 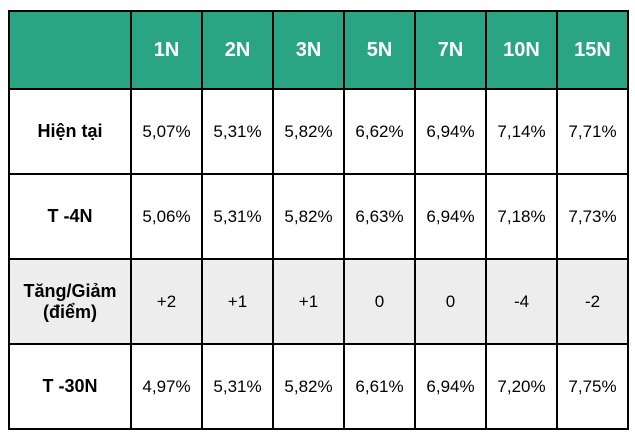 I want to click on column-header-3n: 3N, so click(x=308, y=50).